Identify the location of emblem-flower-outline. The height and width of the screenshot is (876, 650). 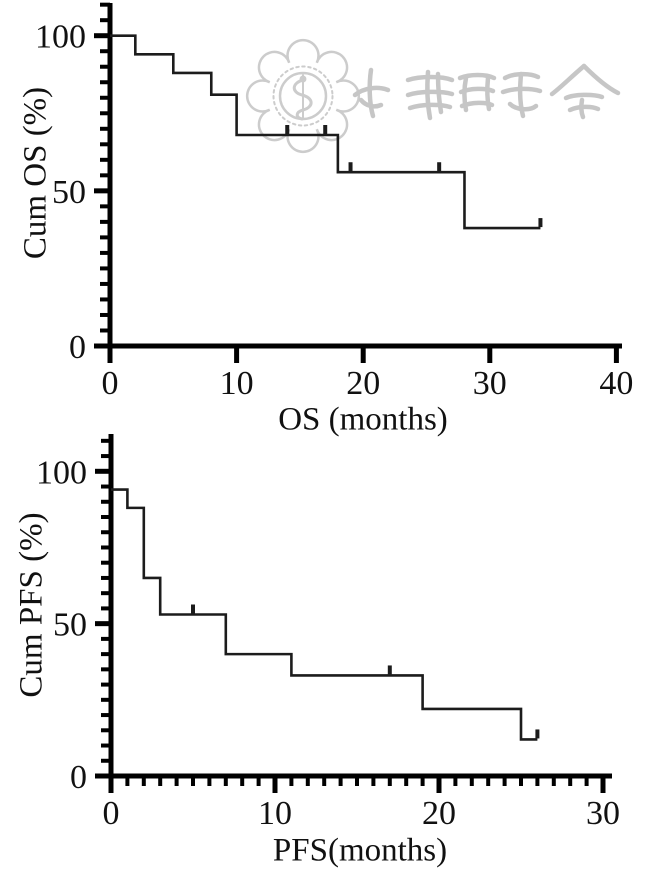
(303, 96).